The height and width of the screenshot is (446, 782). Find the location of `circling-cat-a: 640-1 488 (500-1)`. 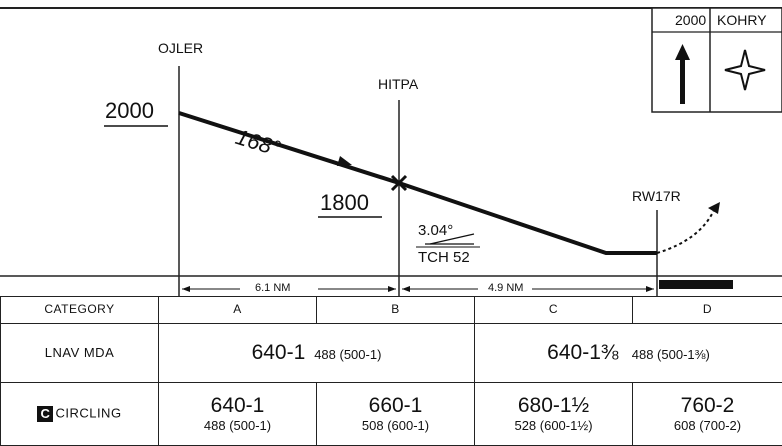

circling-cat-a: 640-1 488 (500-1) is located at coordinates (238, 414).